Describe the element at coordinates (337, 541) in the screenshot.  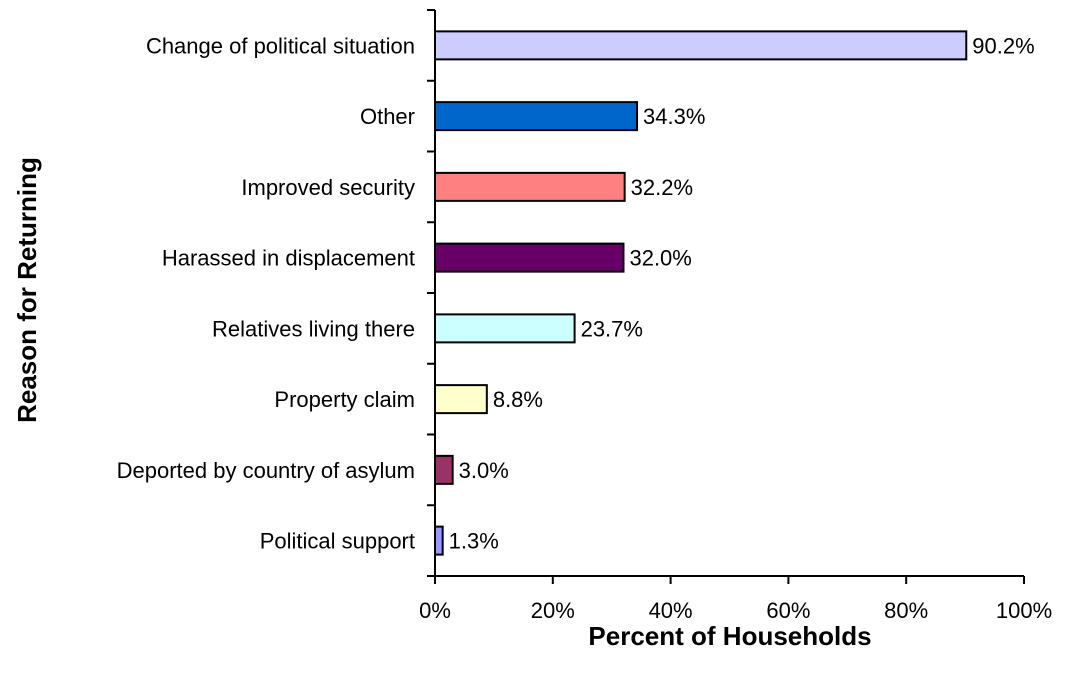
I see `category-label-7: Political support` at that location.